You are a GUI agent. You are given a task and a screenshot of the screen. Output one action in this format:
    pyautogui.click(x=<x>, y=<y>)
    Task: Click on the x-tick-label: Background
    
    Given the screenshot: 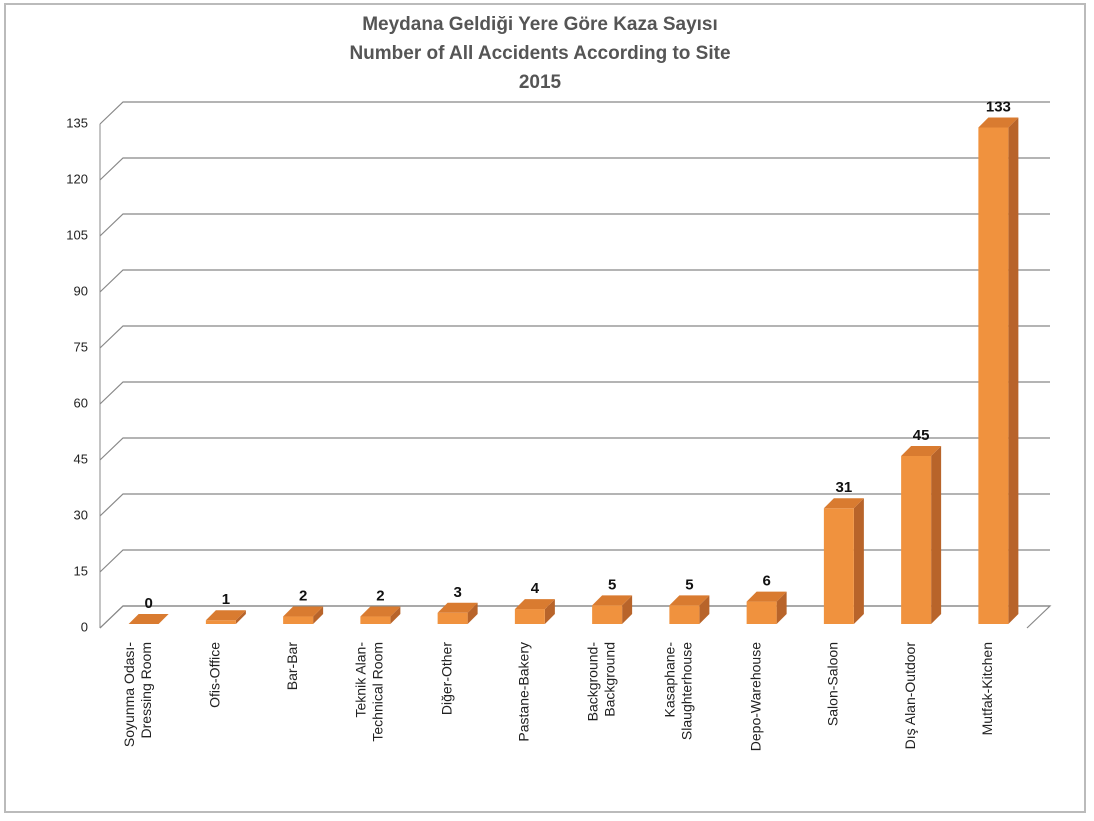 What is the action you would take?
    pyautogui.click(x=609, y=679)
    